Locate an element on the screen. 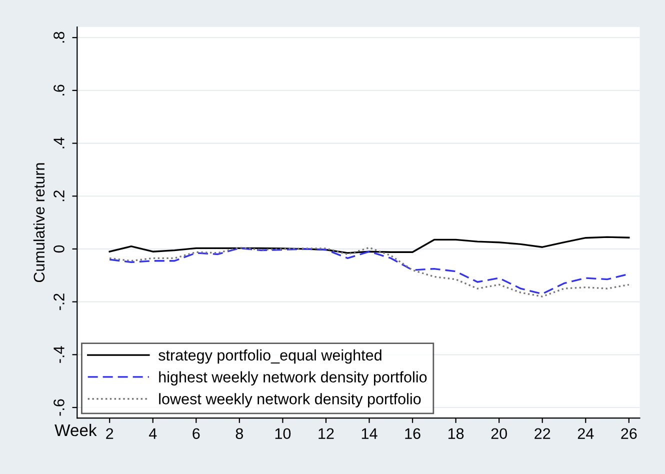  y-tick-label: -.6 is located at coordinates (59, 407).